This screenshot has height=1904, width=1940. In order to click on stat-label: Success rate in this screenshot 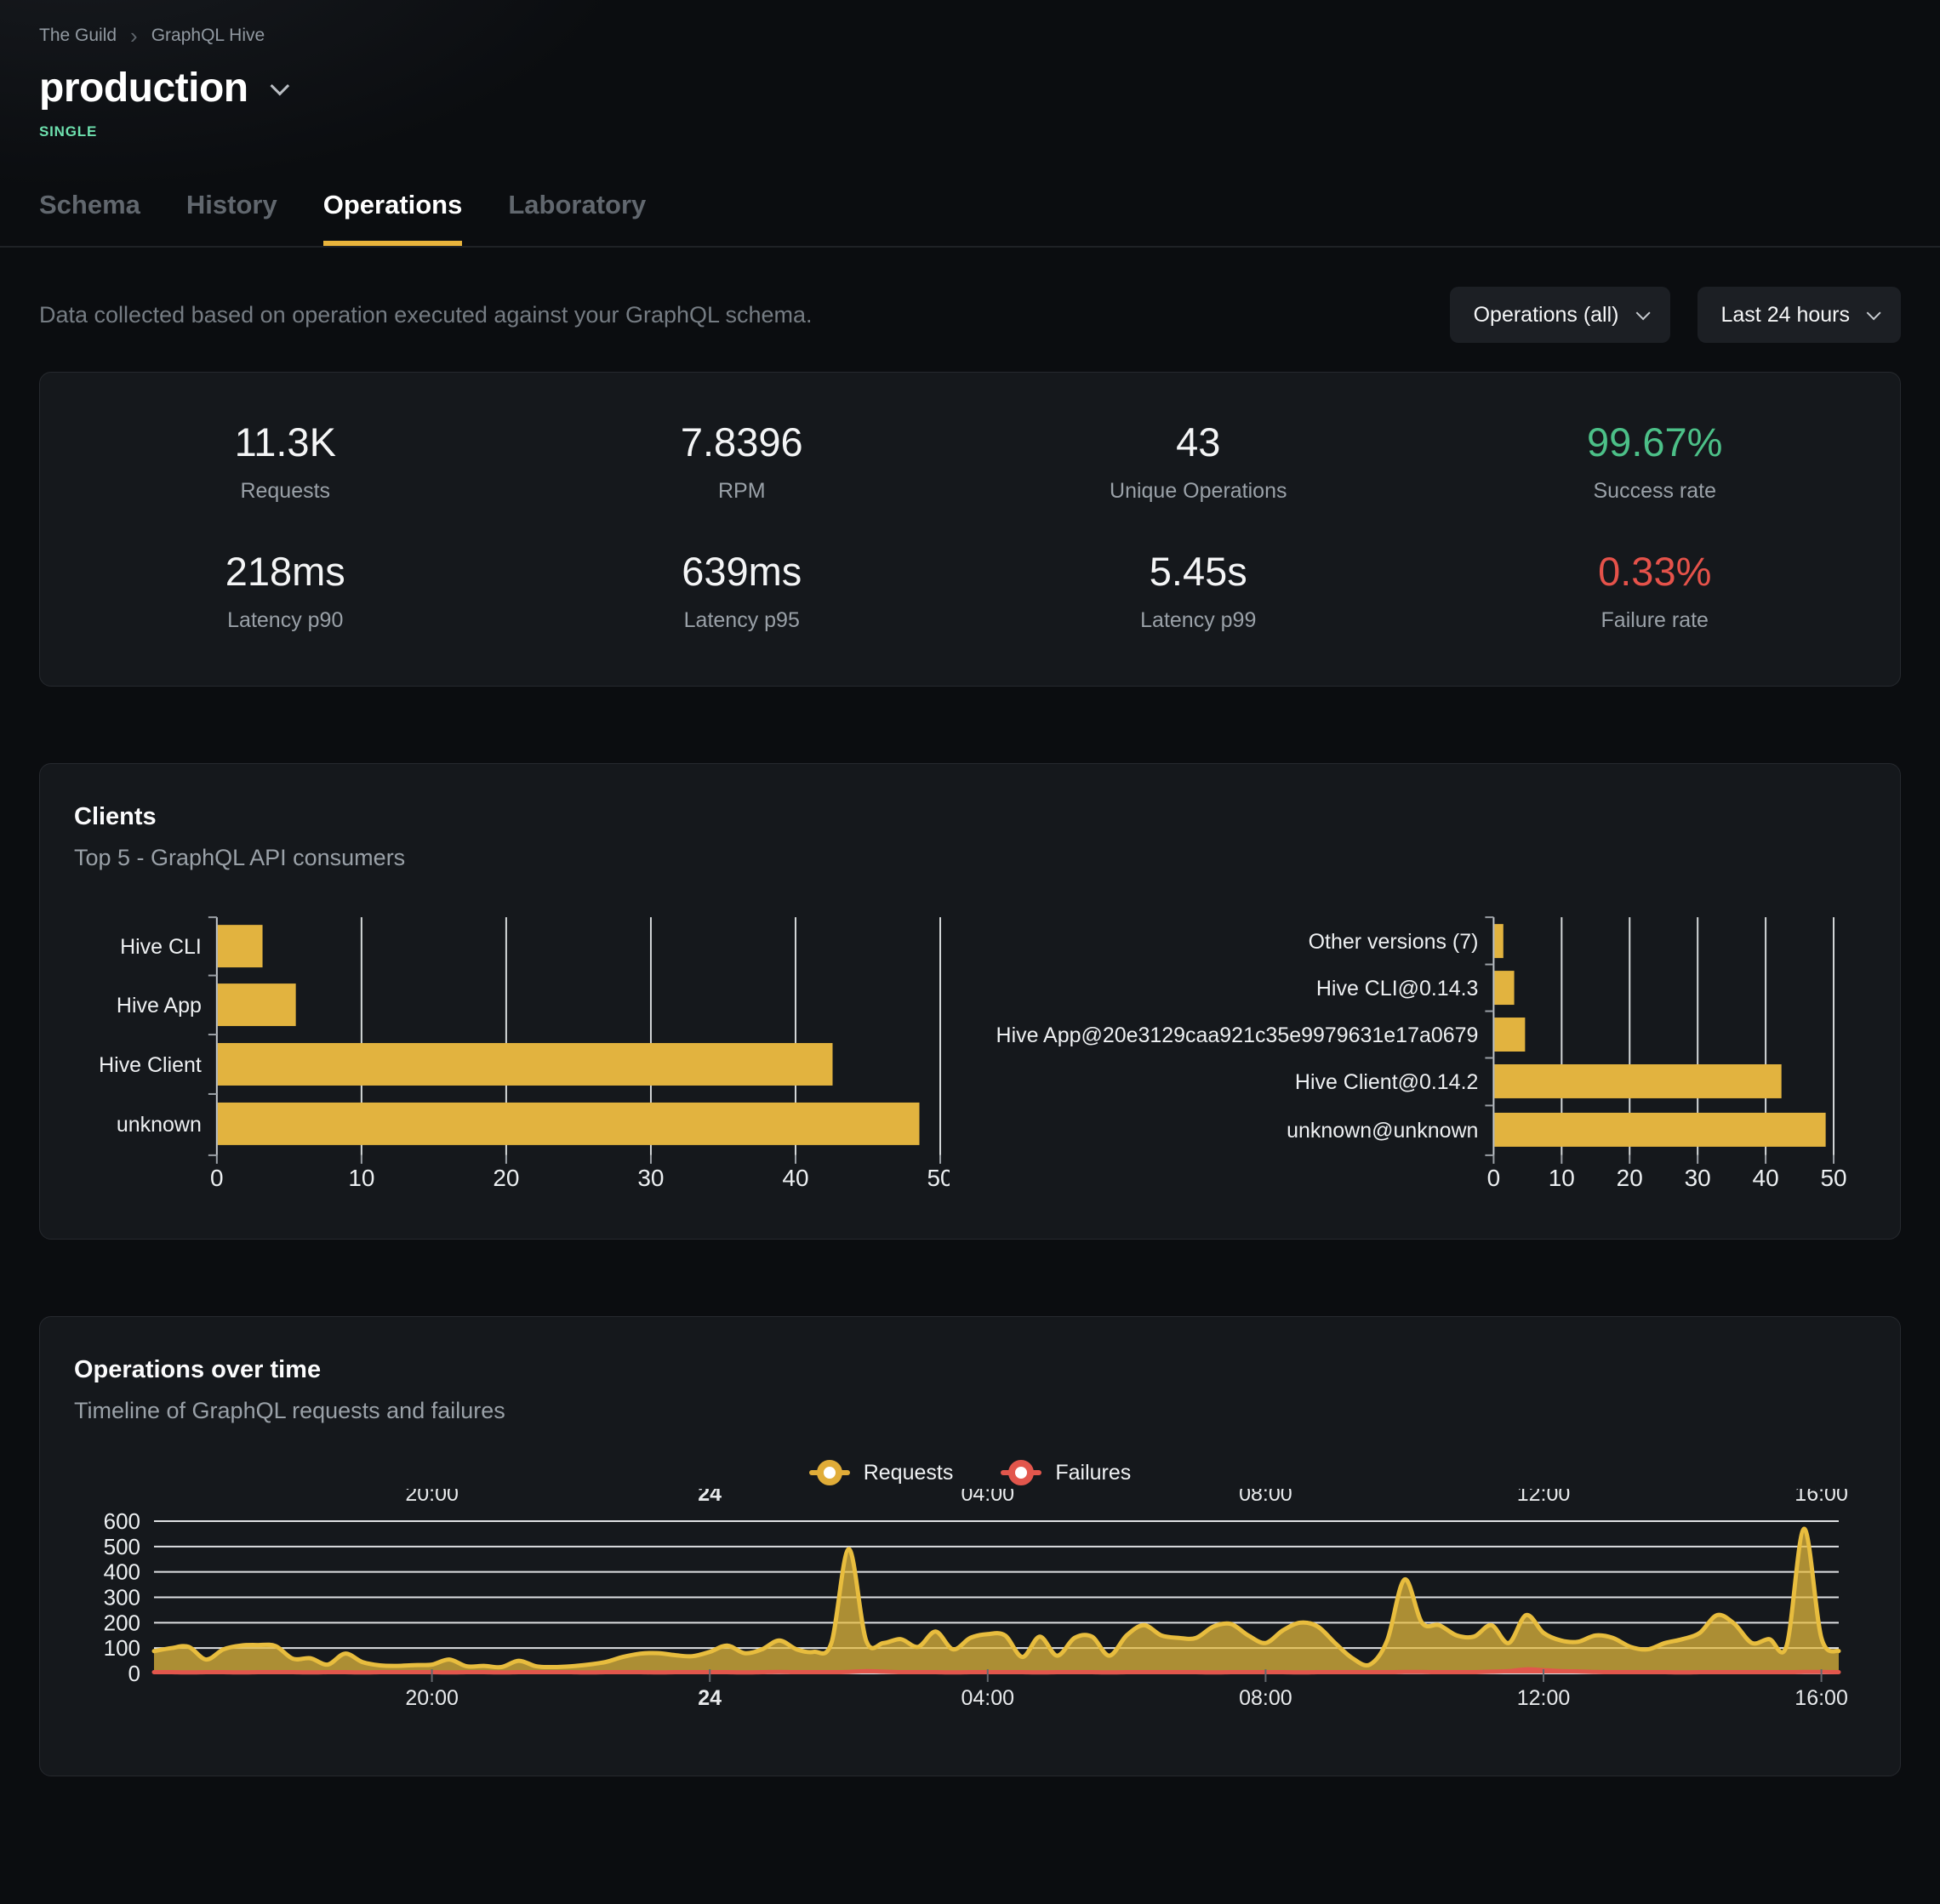, I will do `click(1654, 491)`.